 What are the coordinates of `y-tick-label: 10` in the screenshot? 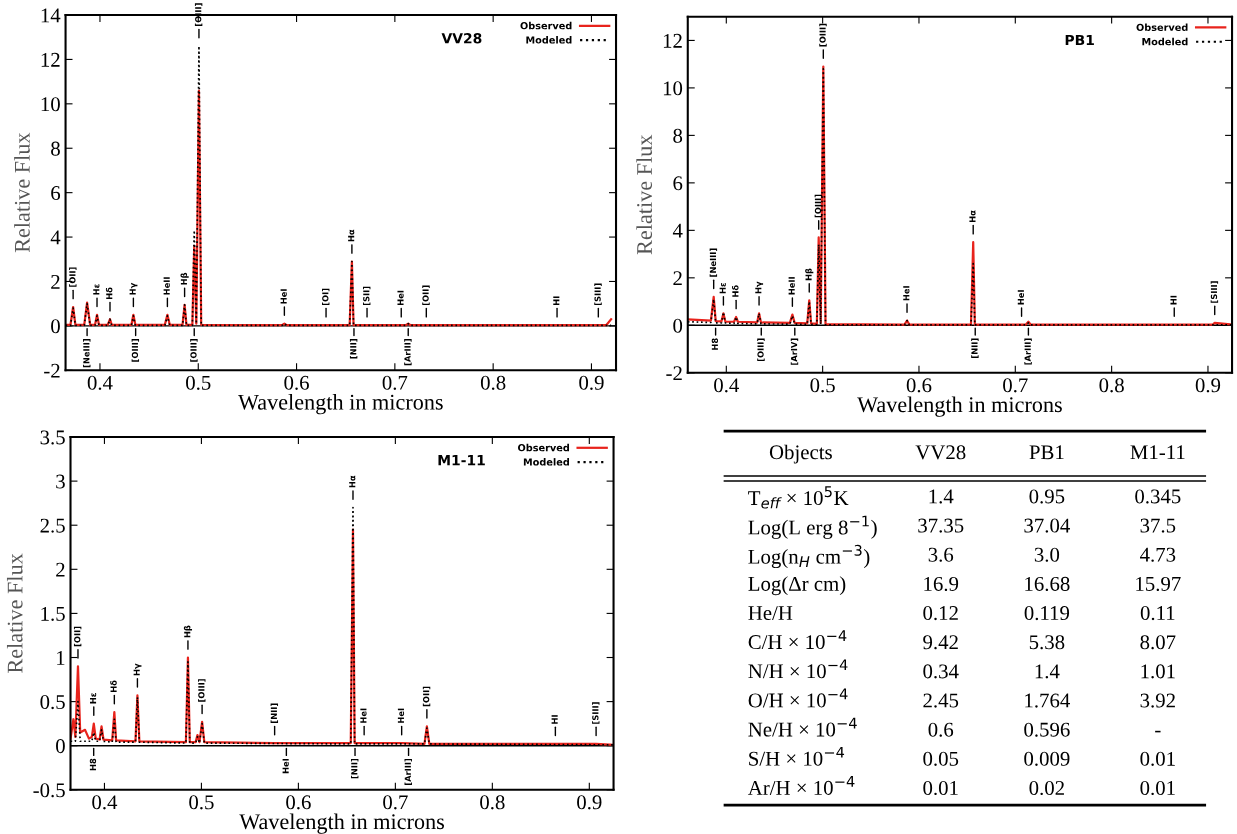 It's located at (673, 88).